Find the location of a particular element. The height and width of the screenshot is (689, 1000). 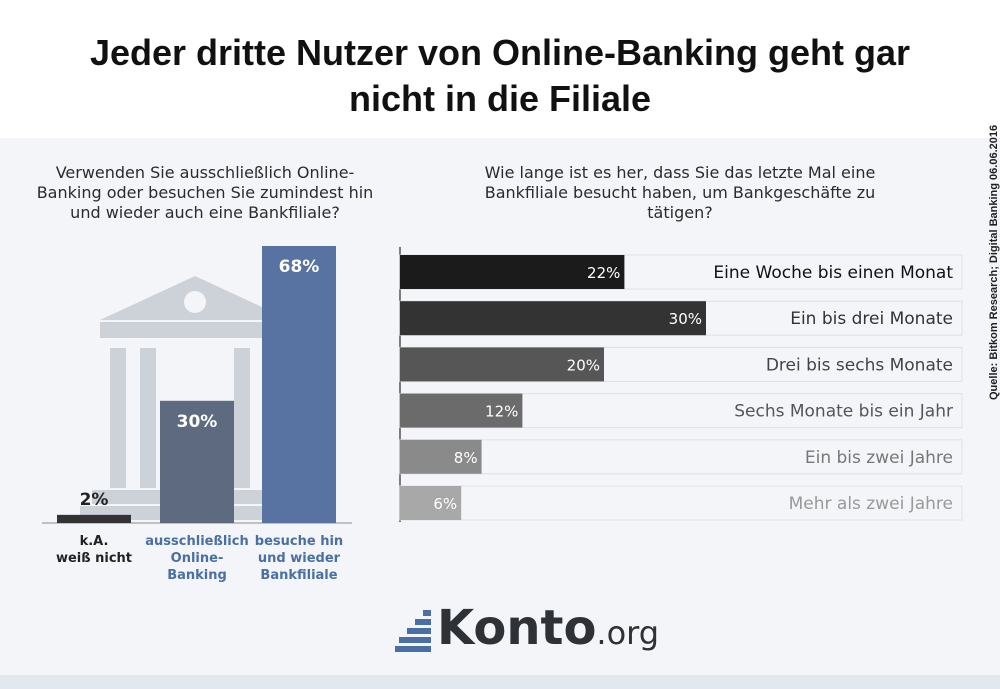

left-category-label: Online- is located at coordinates (197, 558).